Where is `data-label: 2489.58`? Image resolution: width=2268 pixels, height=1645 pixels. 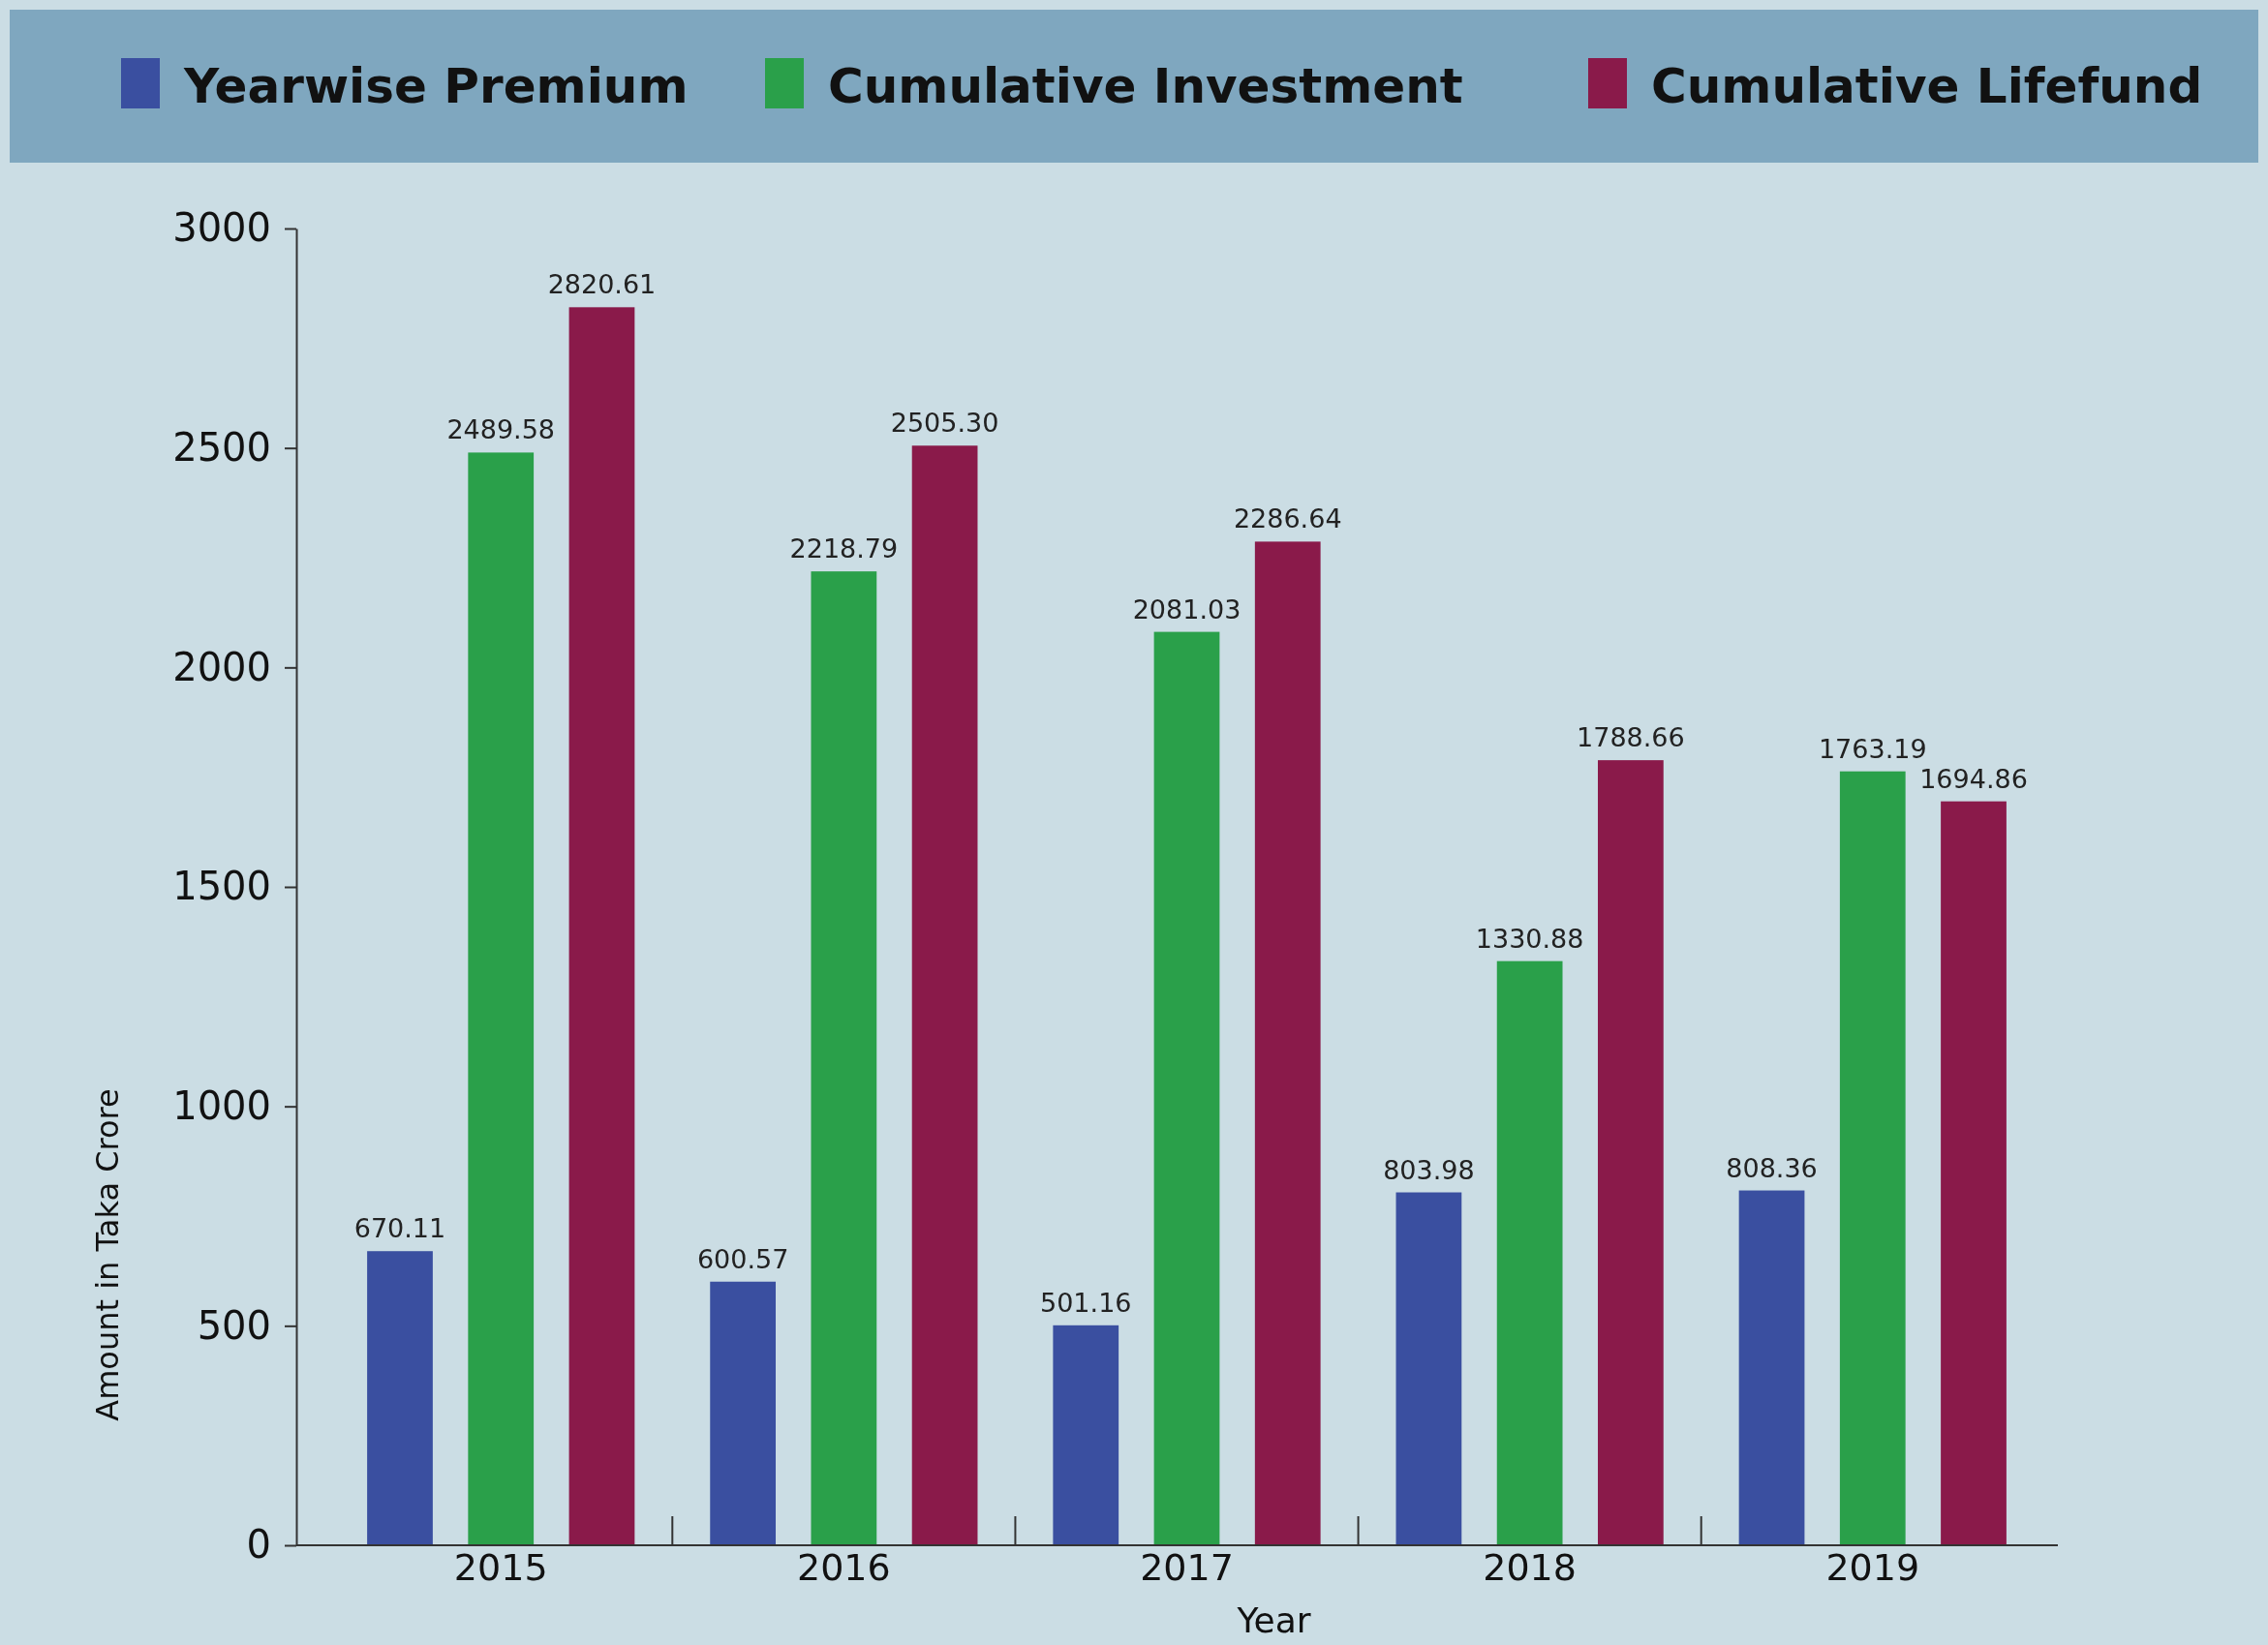 data-label: 2489.58 is located at coordinates (501, 429).